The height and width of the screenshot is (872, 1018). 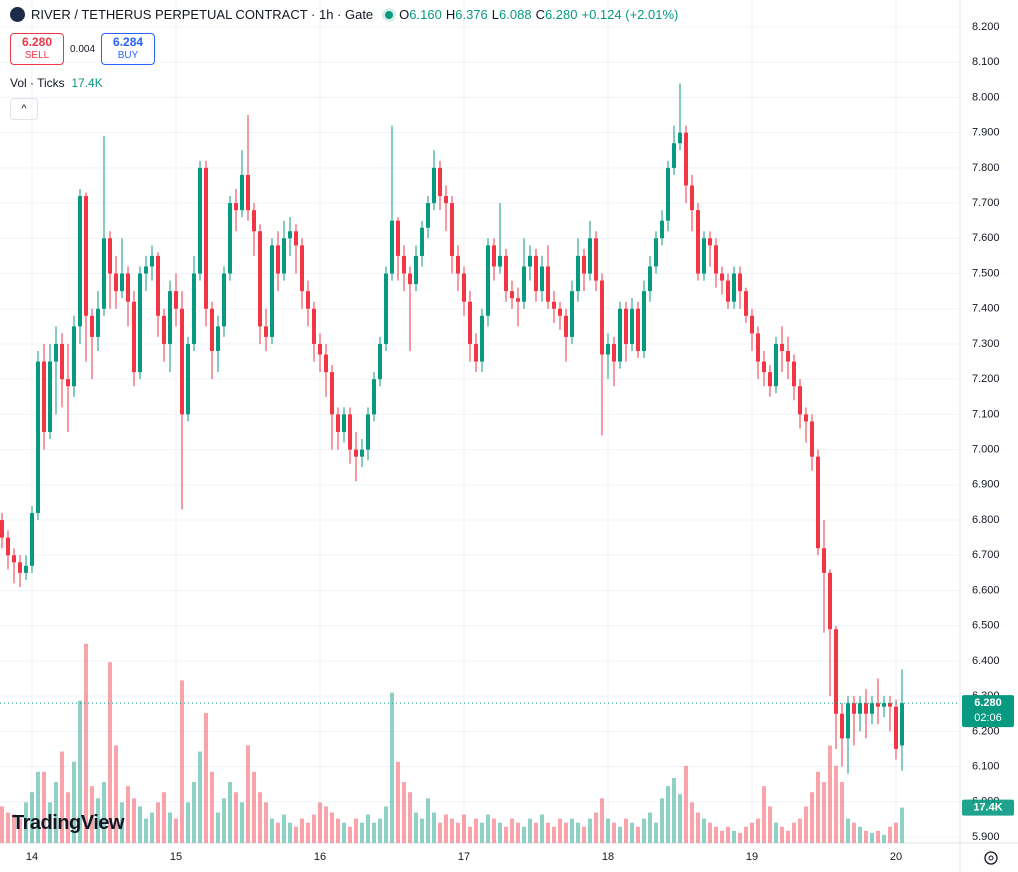 What do you see at coordinates (128, 49) in the screenshot?
I see `buy-button: 6.284 BUY` at bounding box center [128, 49].